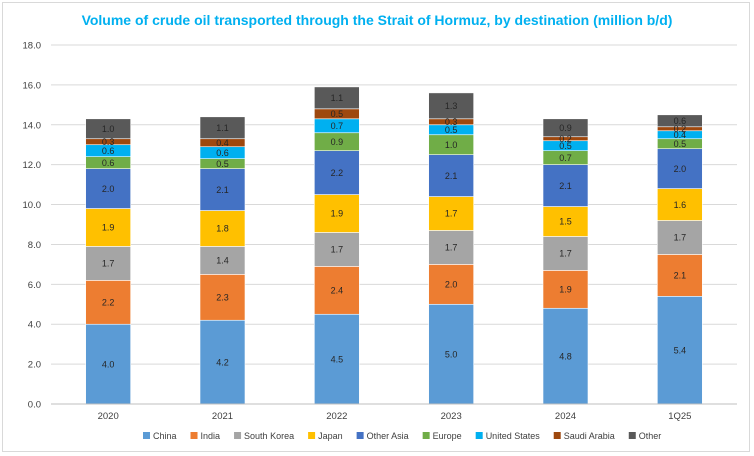  I want to click on legend-item: China, so click(160, 436).